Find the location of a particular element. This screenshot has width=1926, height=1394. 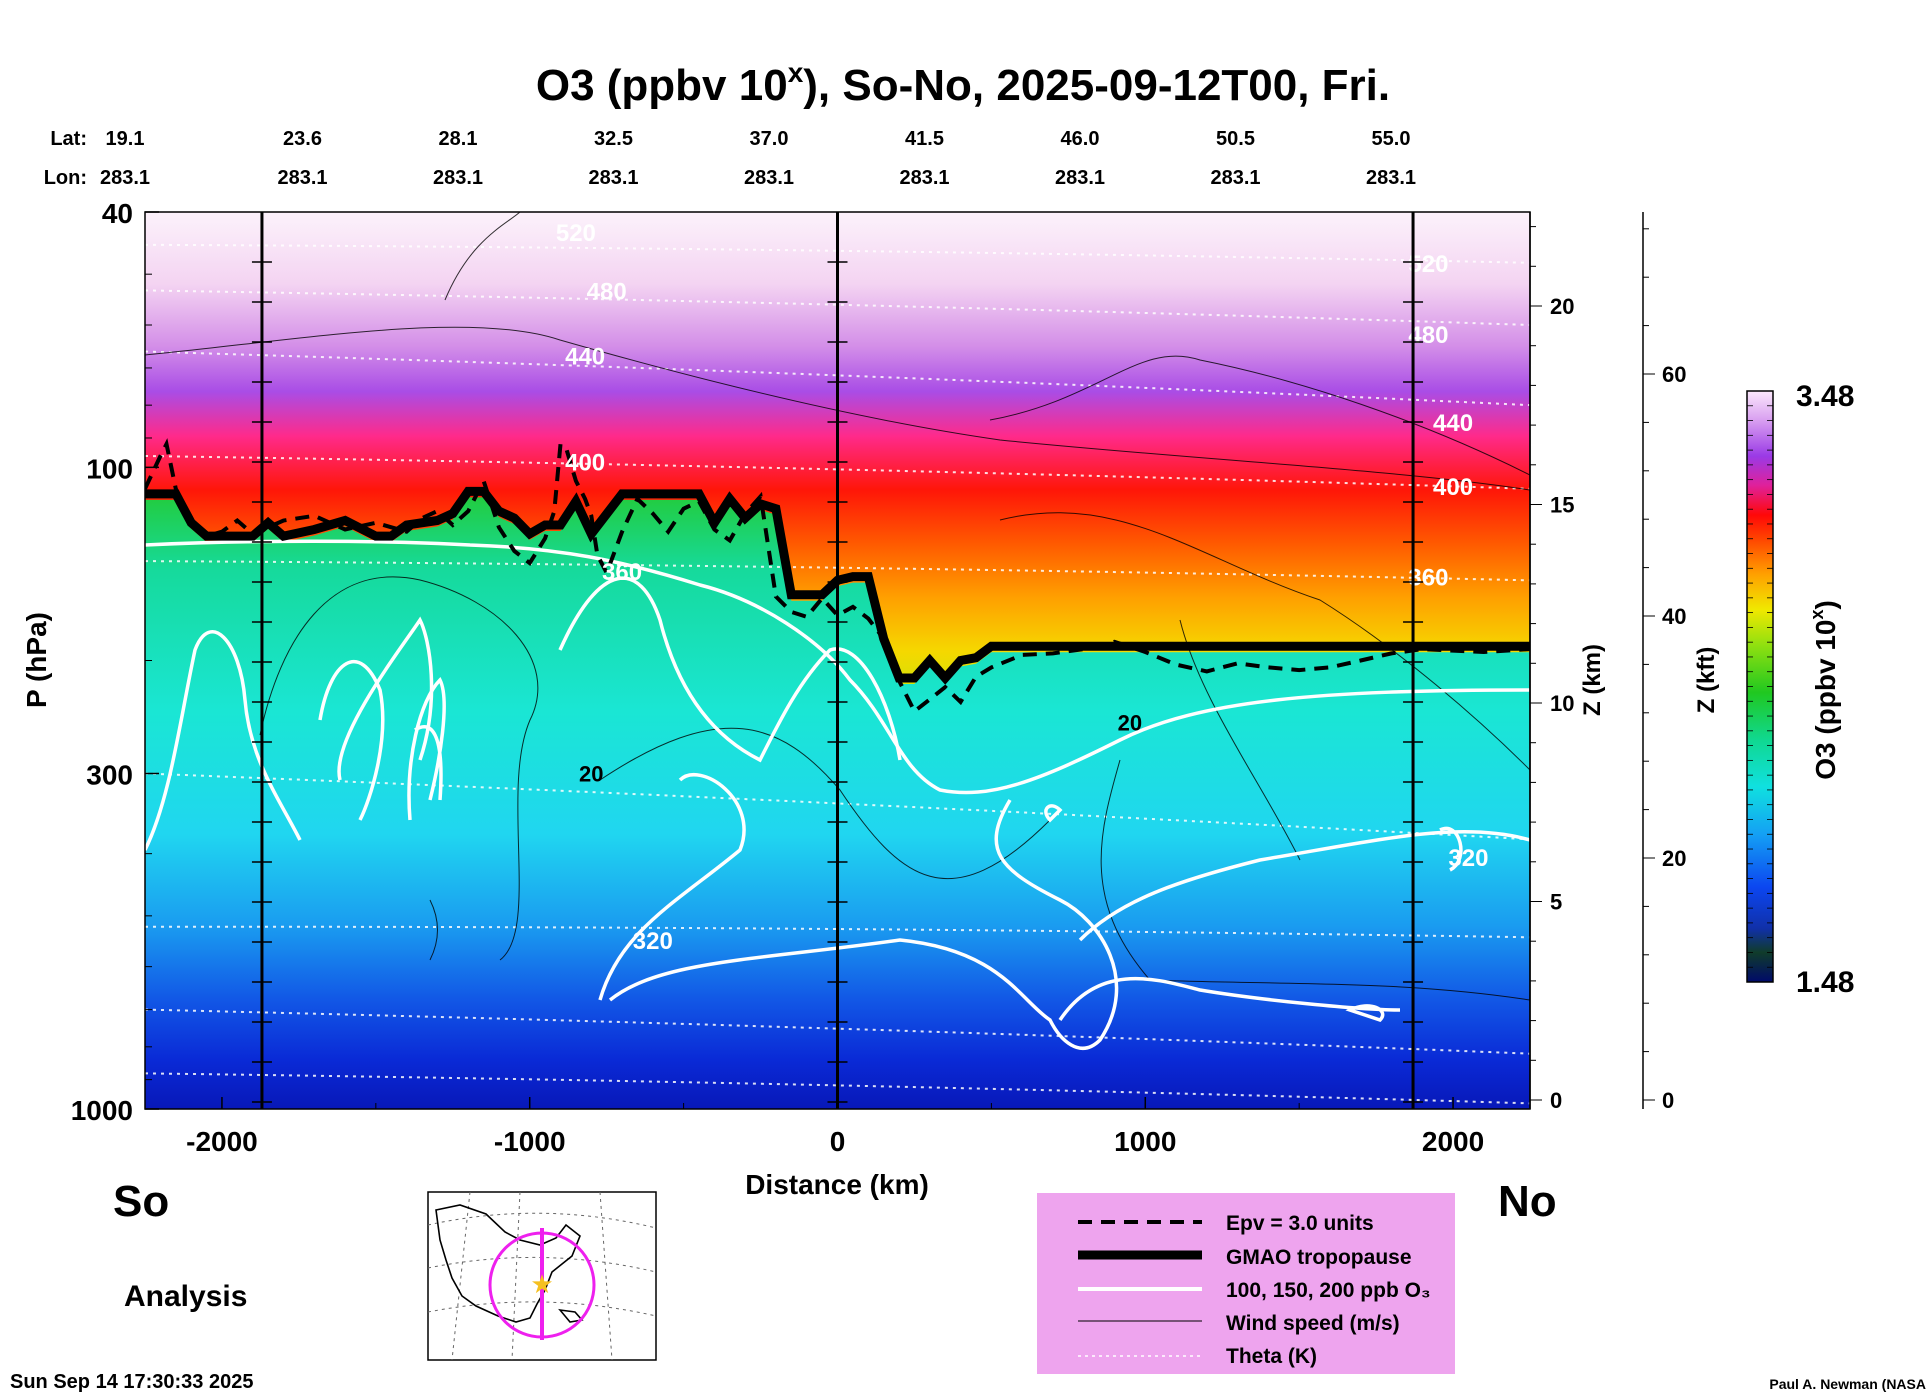

x-tick-label: 2000 is located at coordinates (1453, 1141).